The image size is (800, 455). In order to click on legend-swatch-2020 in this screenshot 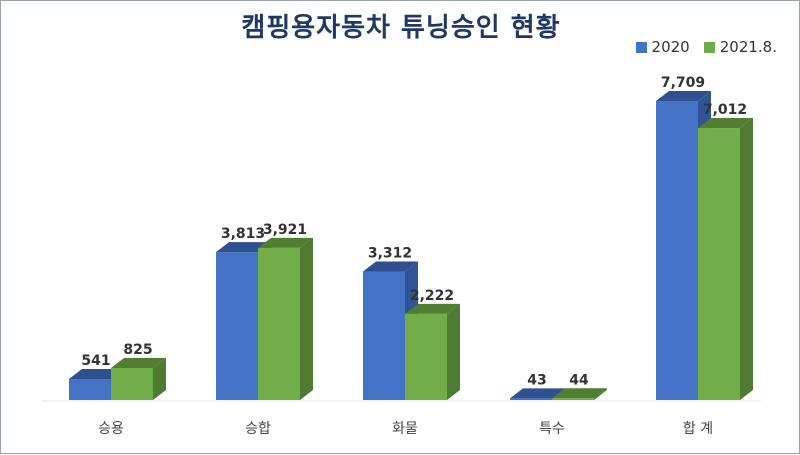, I will do `click(641, 47)`.